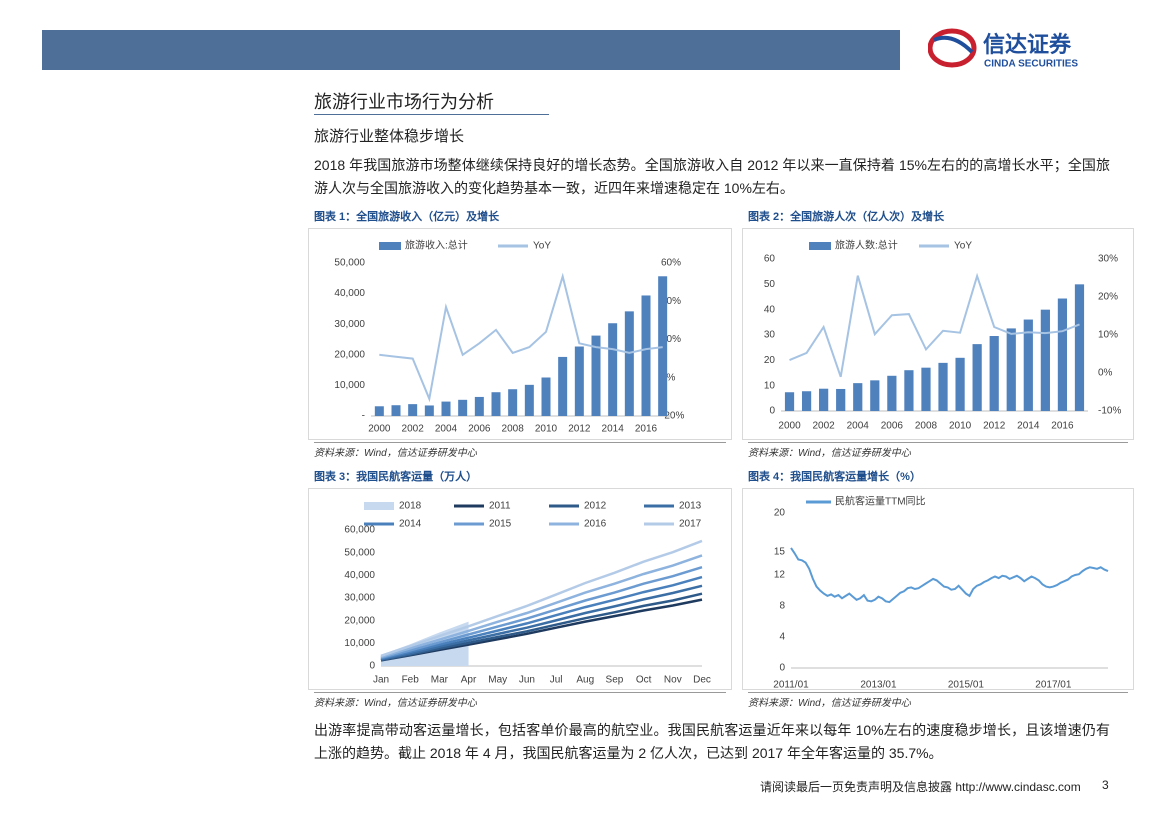  What do you see at coordinates (780, 513) in the screenshot?
I see `y-tick-label: 20` at bounding box center [780, 513].